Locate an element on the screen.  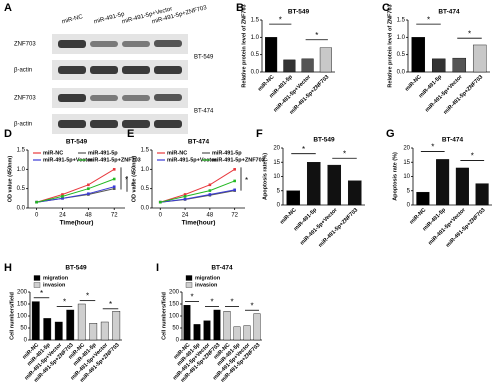
x-tick-label: 0 is located at coordinates (37, 216).